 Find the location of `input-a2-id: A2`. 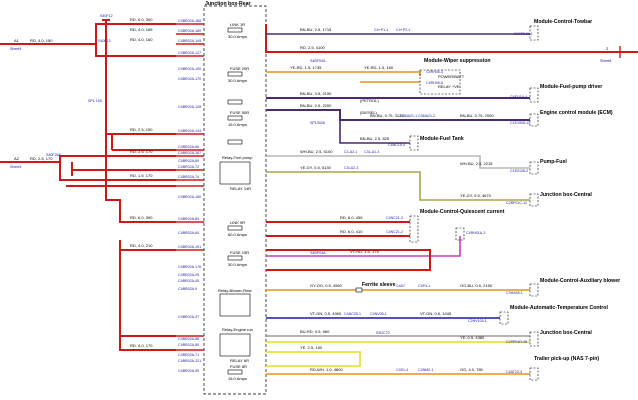

input-a2-id: A2 is located at coordinates (17, 158).